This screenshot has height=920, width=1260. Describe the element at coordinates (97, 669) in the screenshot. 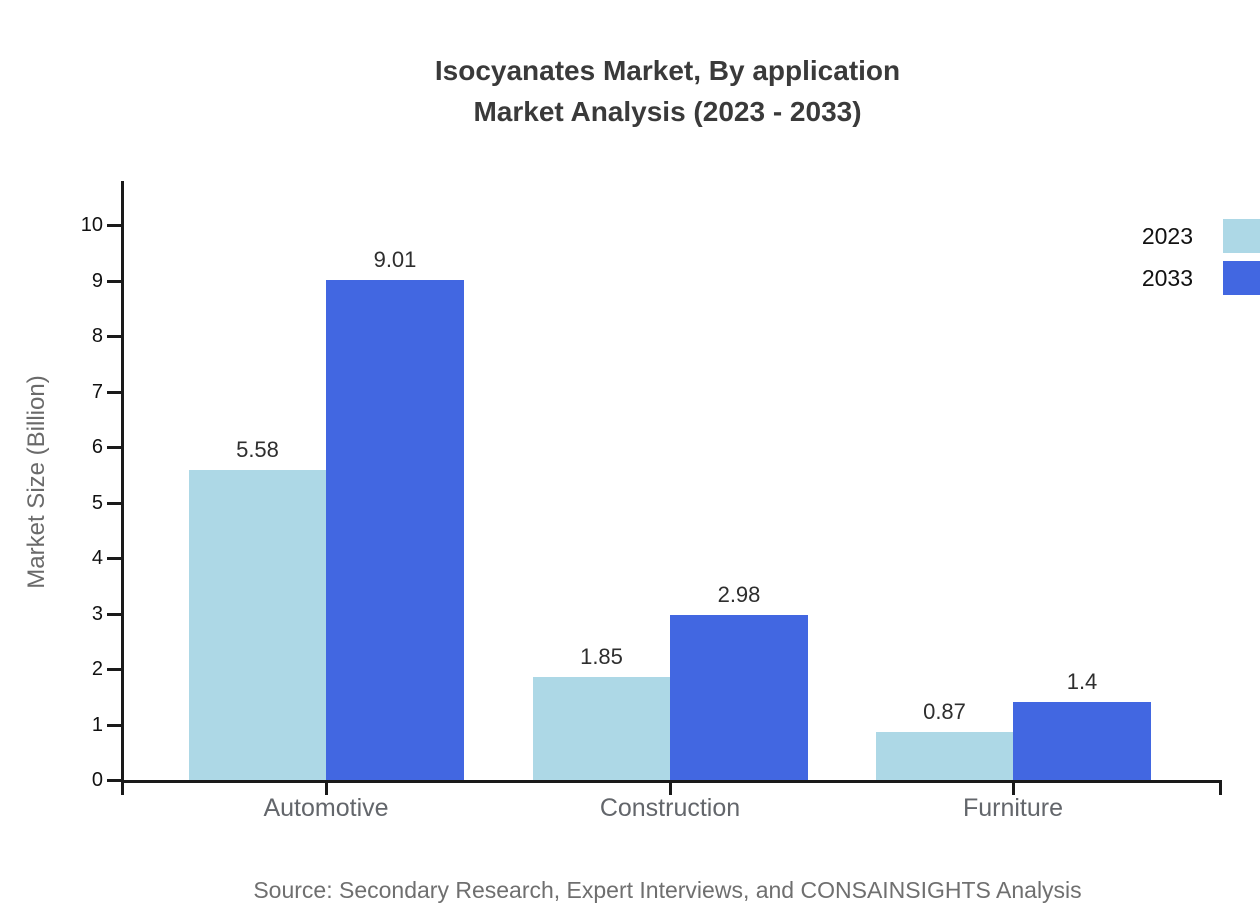

I see `y-tick-label: 2` at that location.